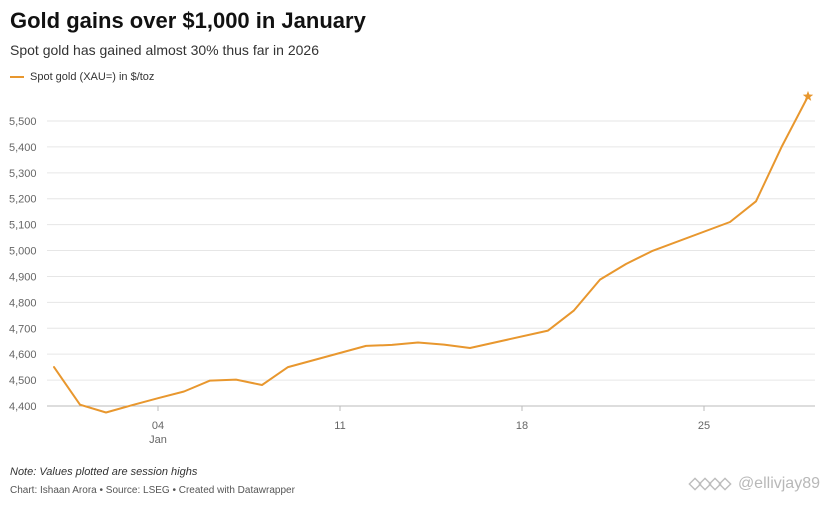 The image size is (828, 507). What do you see at coordinates (778, 483) in the screenshot?
I see `watermark-text: @ellivjay89` at bounding box center [778, 483].